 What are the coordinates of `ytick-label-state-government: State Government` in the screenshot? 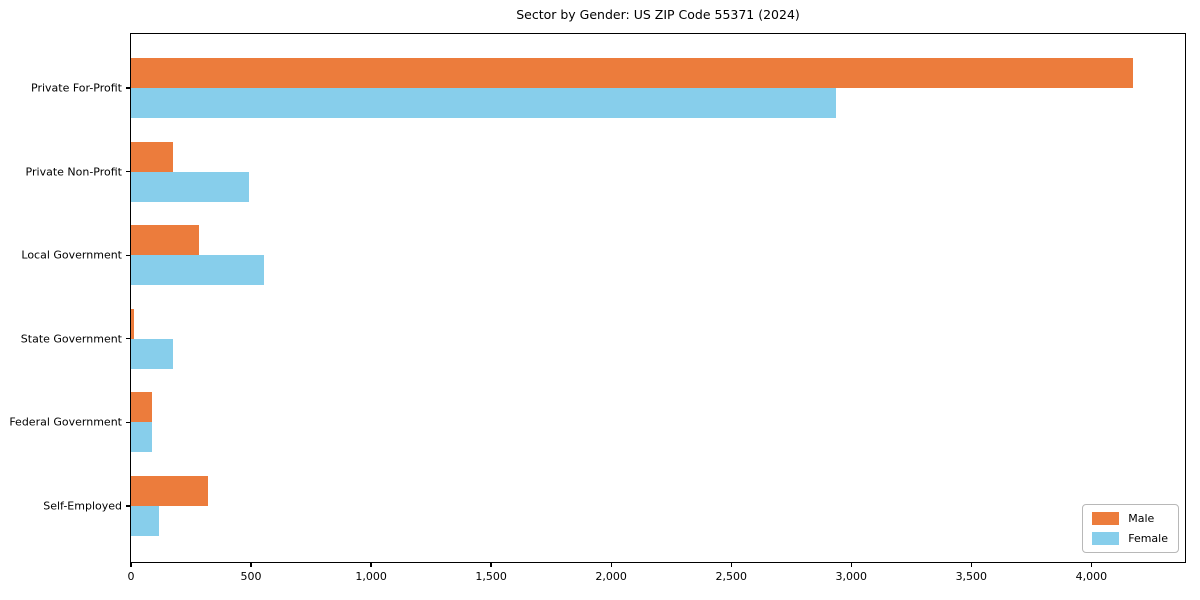 It's located at (71, 339).